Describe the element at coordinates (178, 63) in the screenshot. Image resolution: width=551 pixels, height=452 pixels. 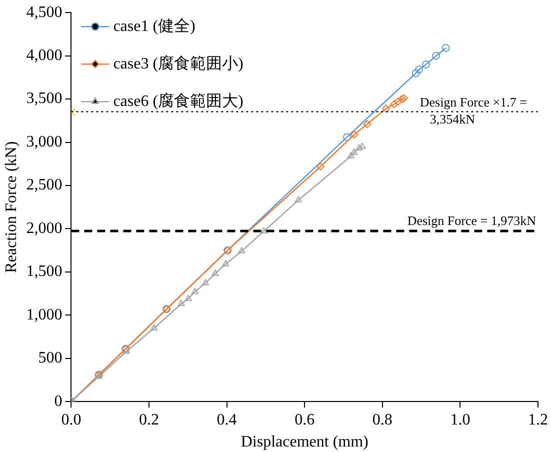
I see `legend-label: case3 (腐食範囲小)` at that location.